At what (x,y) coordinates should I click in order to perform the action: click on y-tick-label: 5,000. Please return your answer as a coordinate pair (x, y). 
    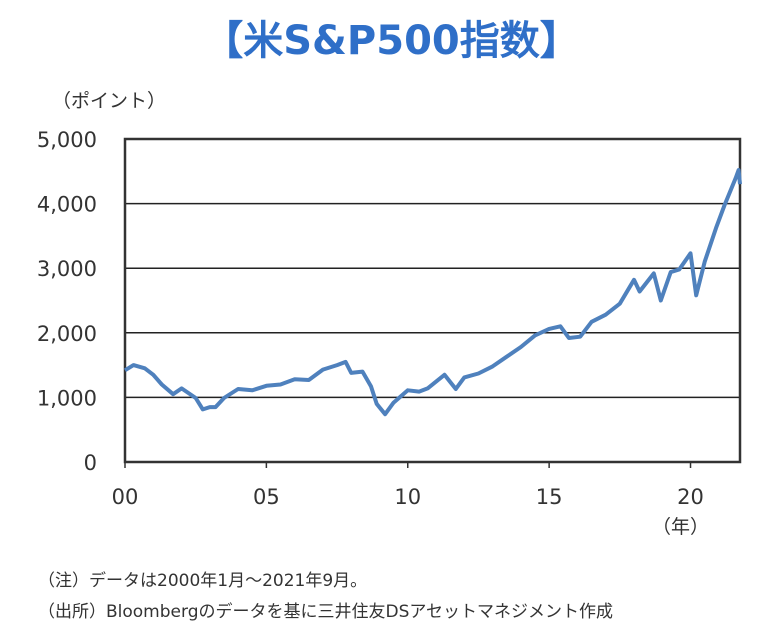
    Looking at the image, I should click on (67, 140).